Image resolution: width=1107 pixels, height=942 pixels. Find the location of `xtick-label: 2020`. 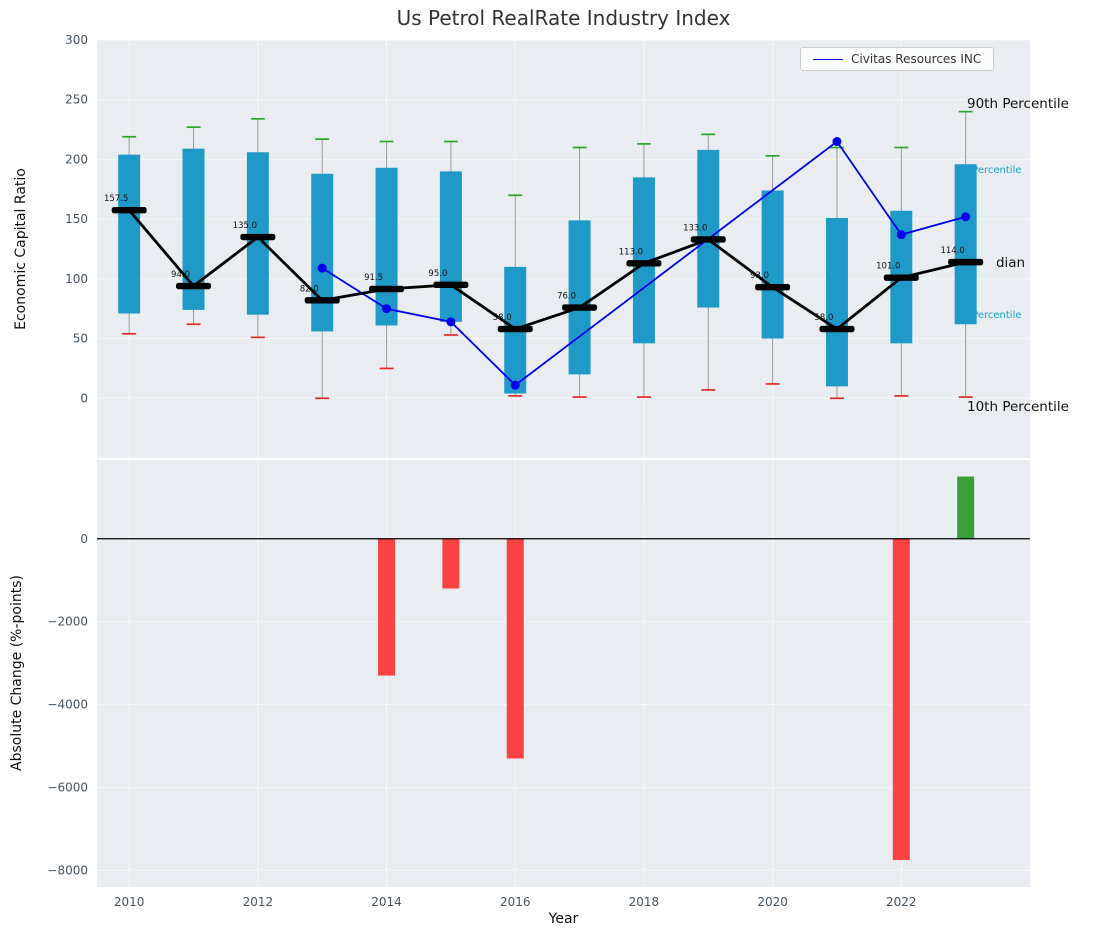

xtick-label: 2020 is located at coordinates (772, 902).